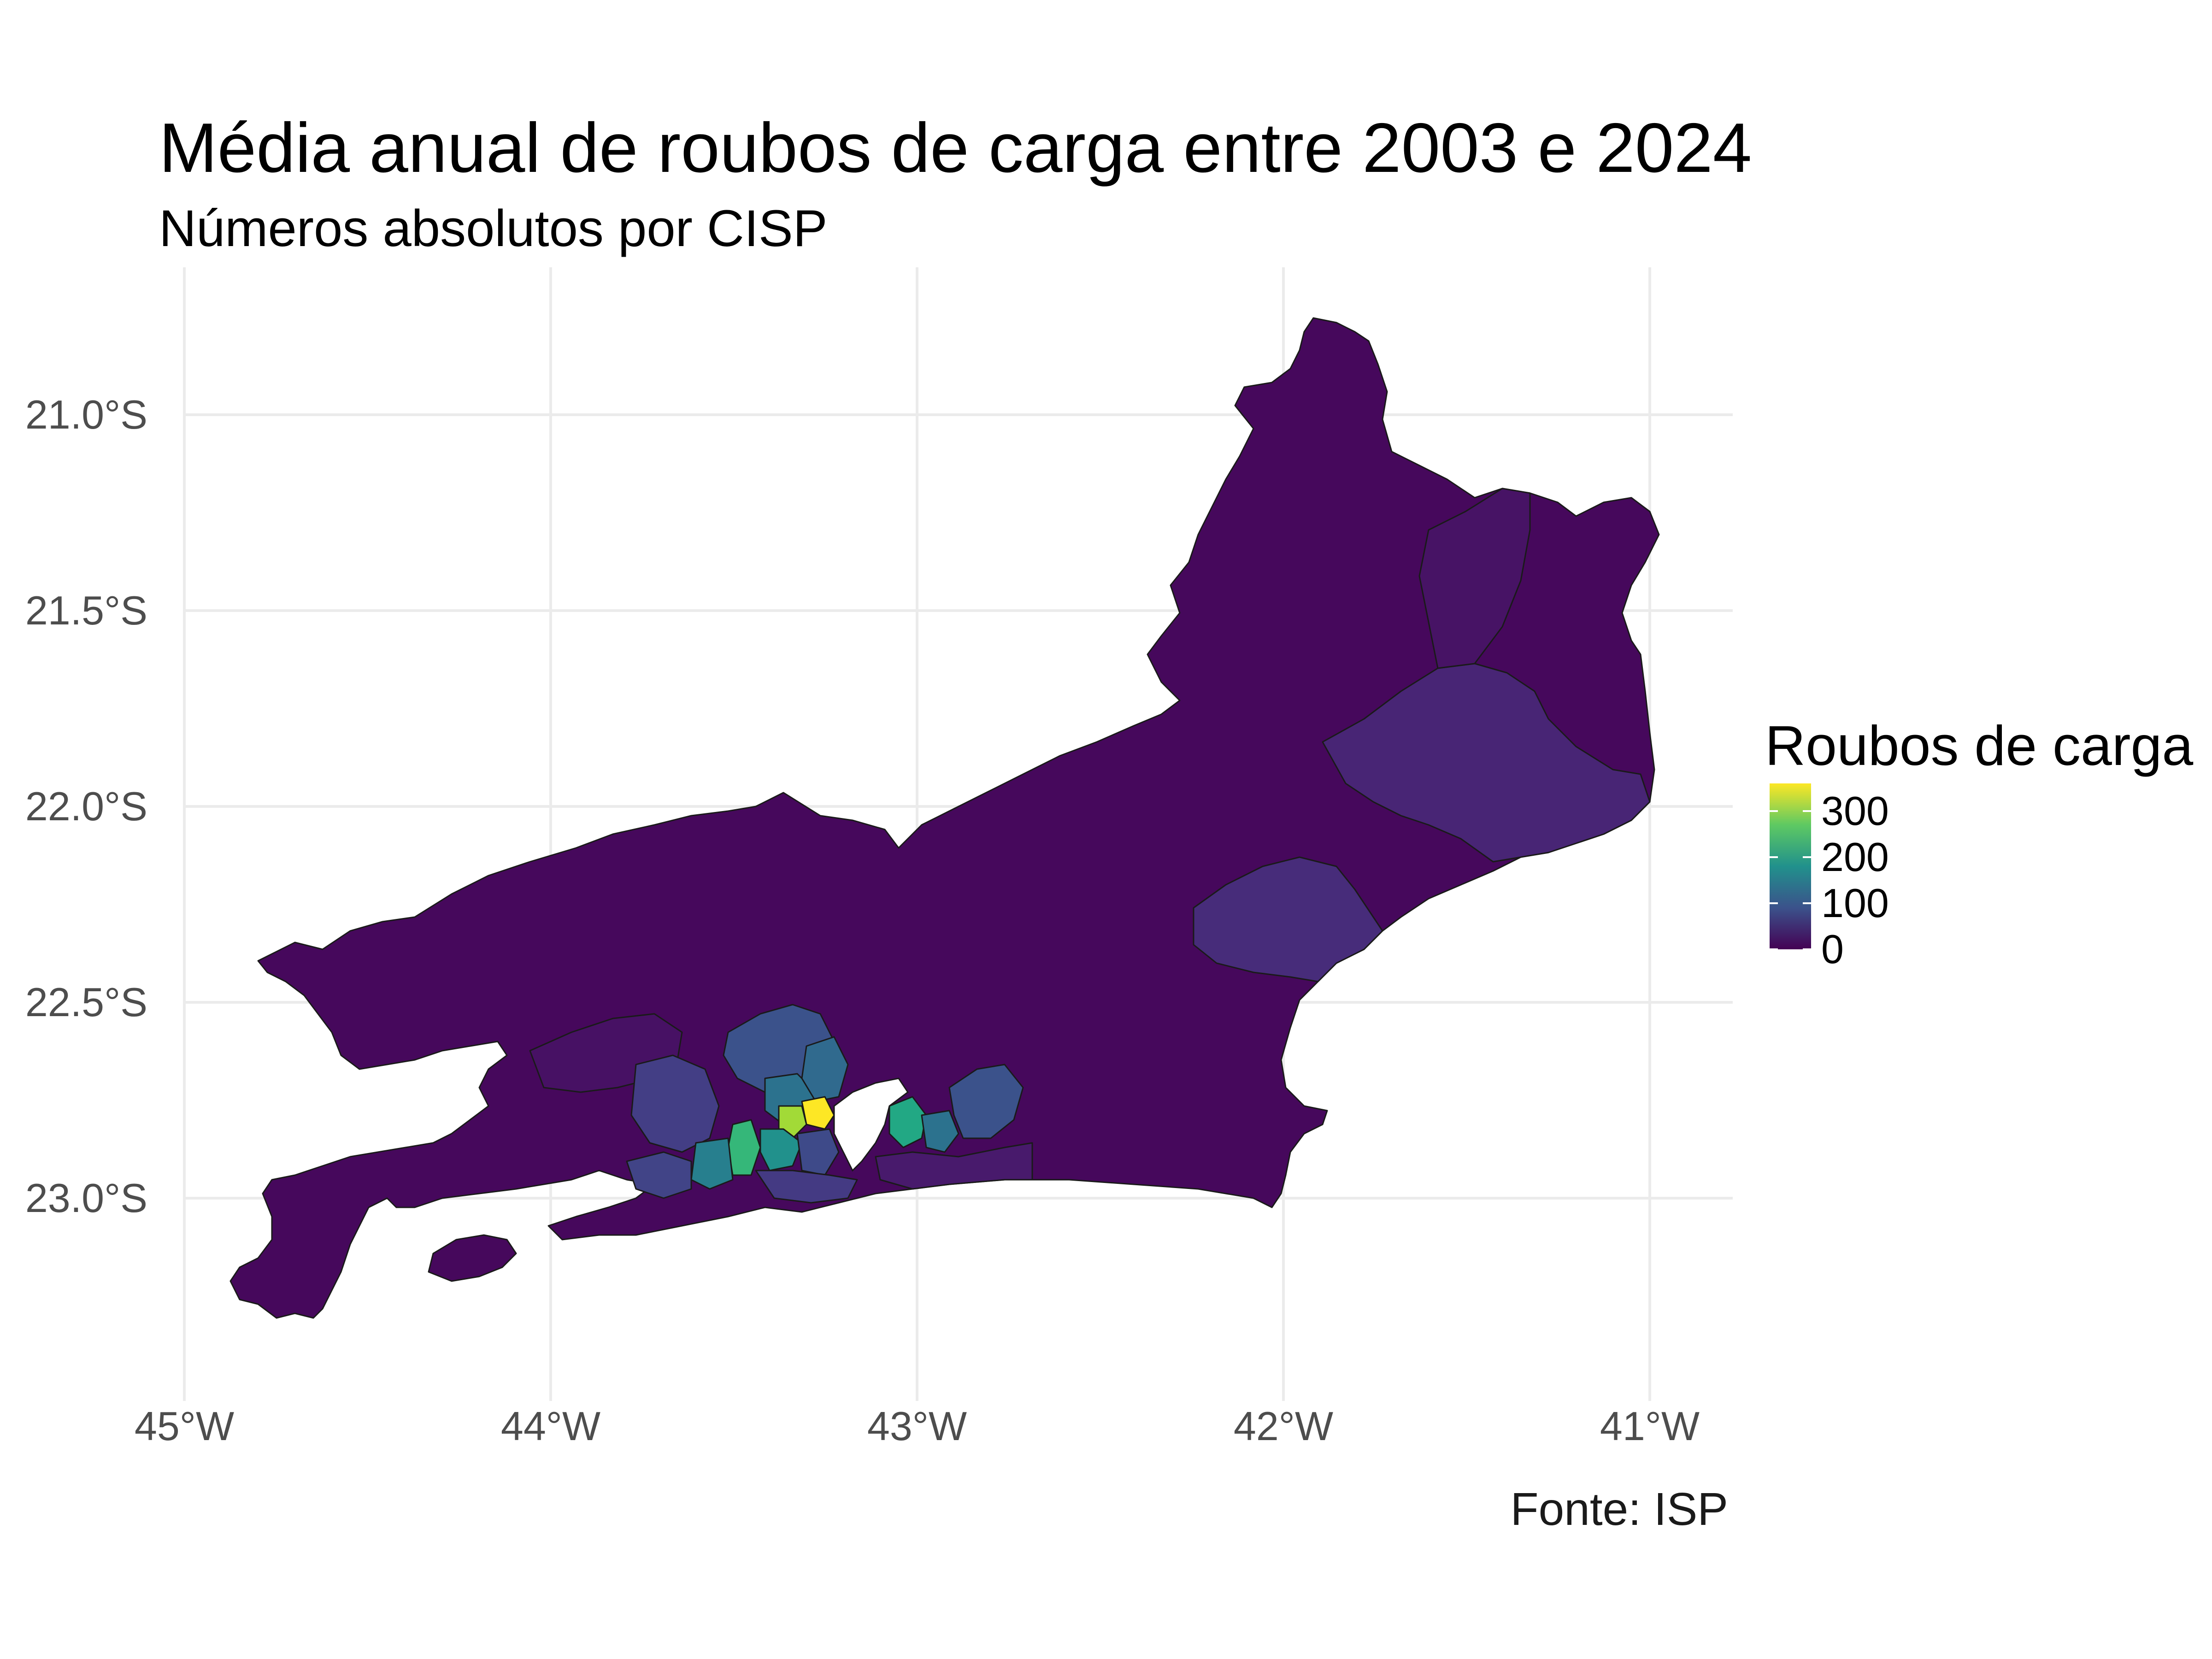  What do you see at coordinates (1283, 1426) in the screenshot?
I see `x-tick-label: 42°W` at bounding box center [1283, 1426].